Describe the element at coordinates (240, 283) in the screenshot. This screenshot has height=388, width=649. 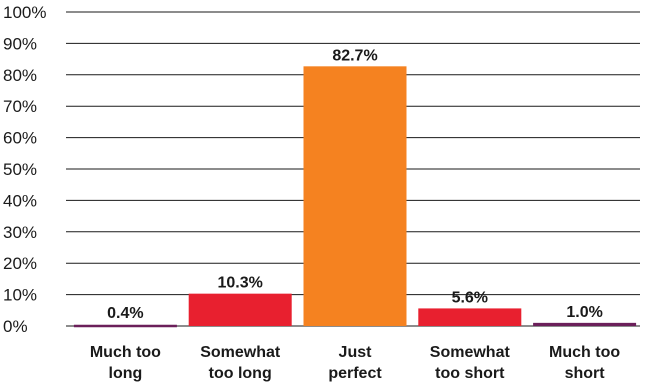
I see `data-label-1: 10.3%` at that location.